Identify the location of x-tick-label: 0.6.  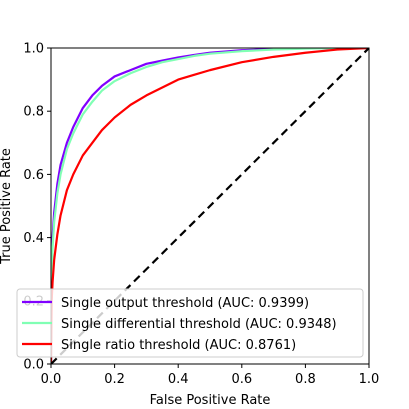
(241, 379).